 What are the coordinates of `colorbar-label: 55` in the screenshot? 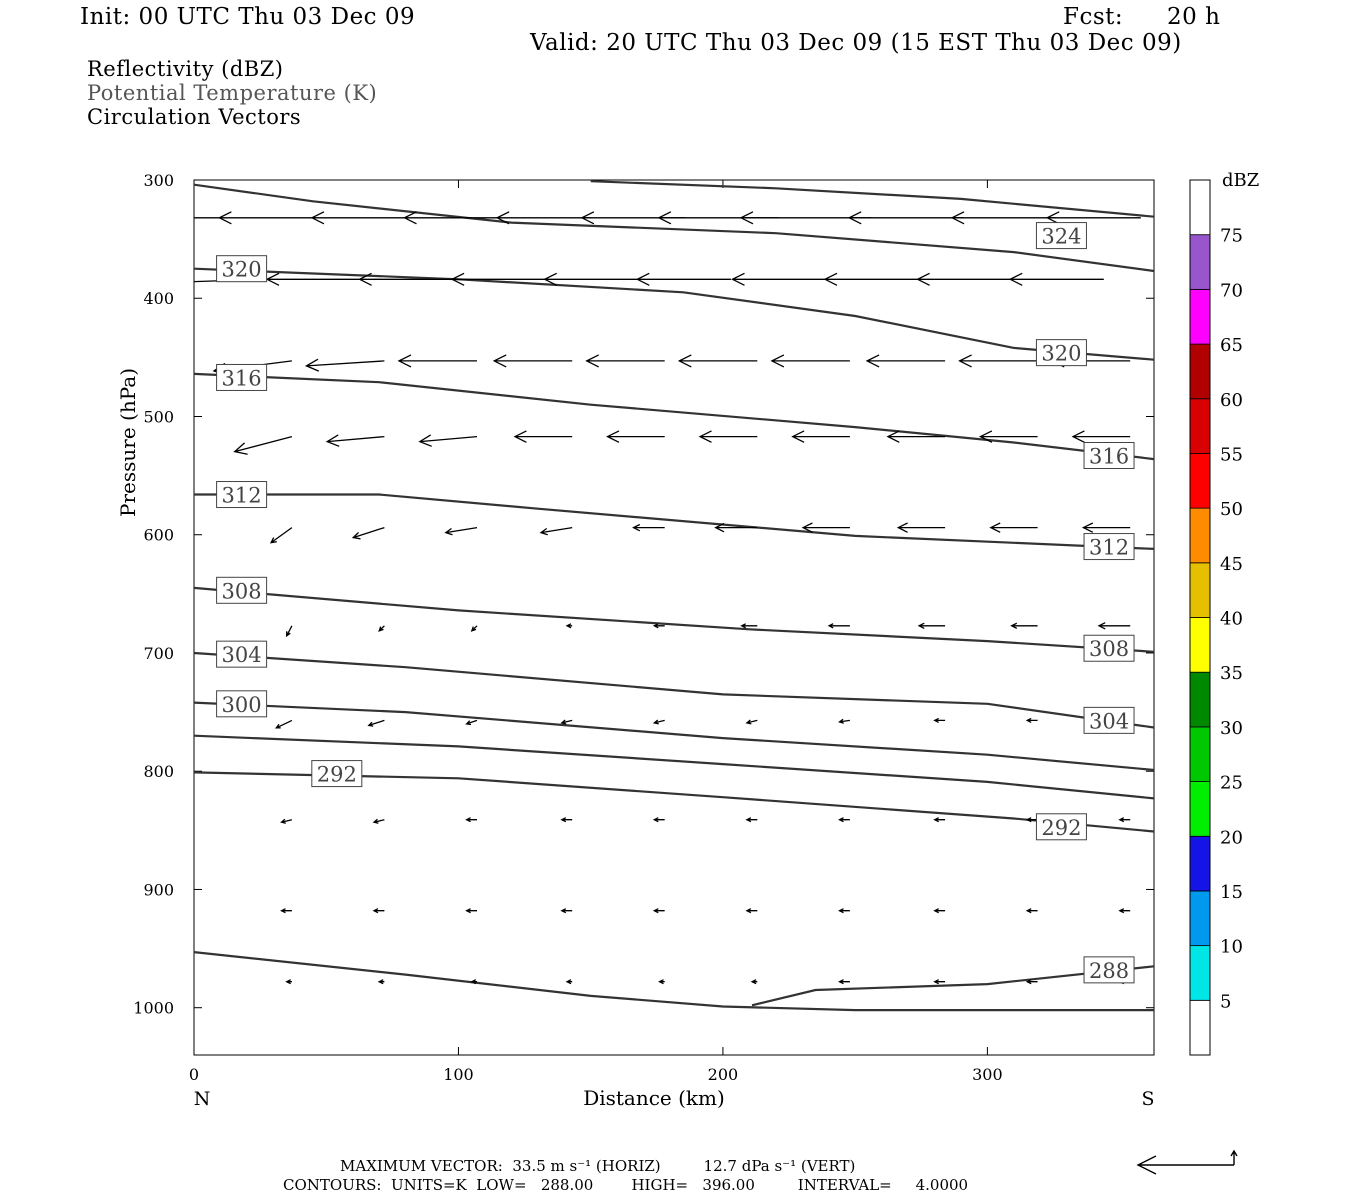 It's located at (1231, 454).